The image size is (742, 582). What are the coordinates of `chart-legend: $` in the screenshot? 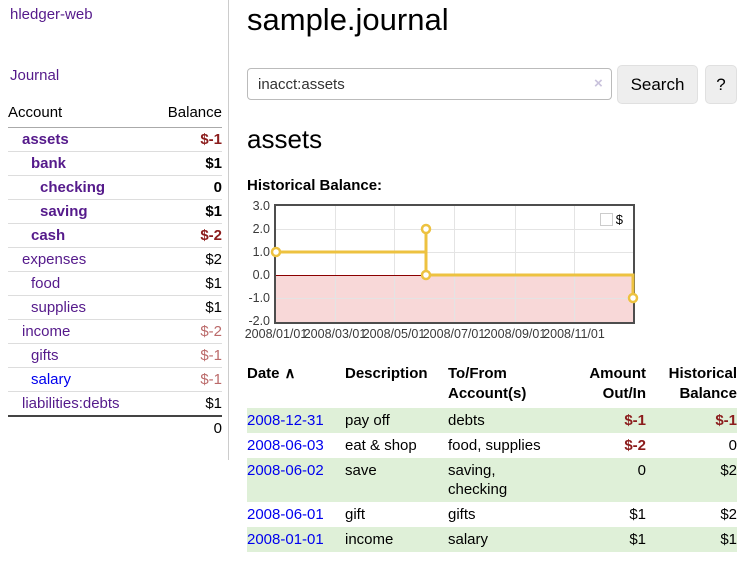 It's located at (611, 219).